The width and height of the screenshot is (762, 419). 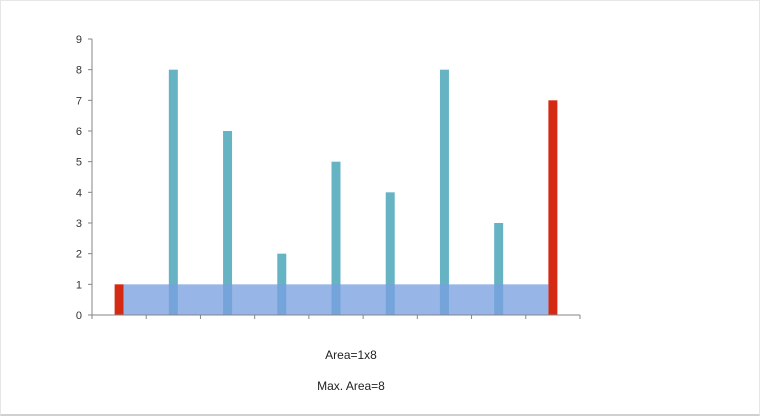 What do you see at coordinates (351, 386) in the screenshot?
I see `max-area-annotation: Max. Area=8` at bounding box center [351, 386].